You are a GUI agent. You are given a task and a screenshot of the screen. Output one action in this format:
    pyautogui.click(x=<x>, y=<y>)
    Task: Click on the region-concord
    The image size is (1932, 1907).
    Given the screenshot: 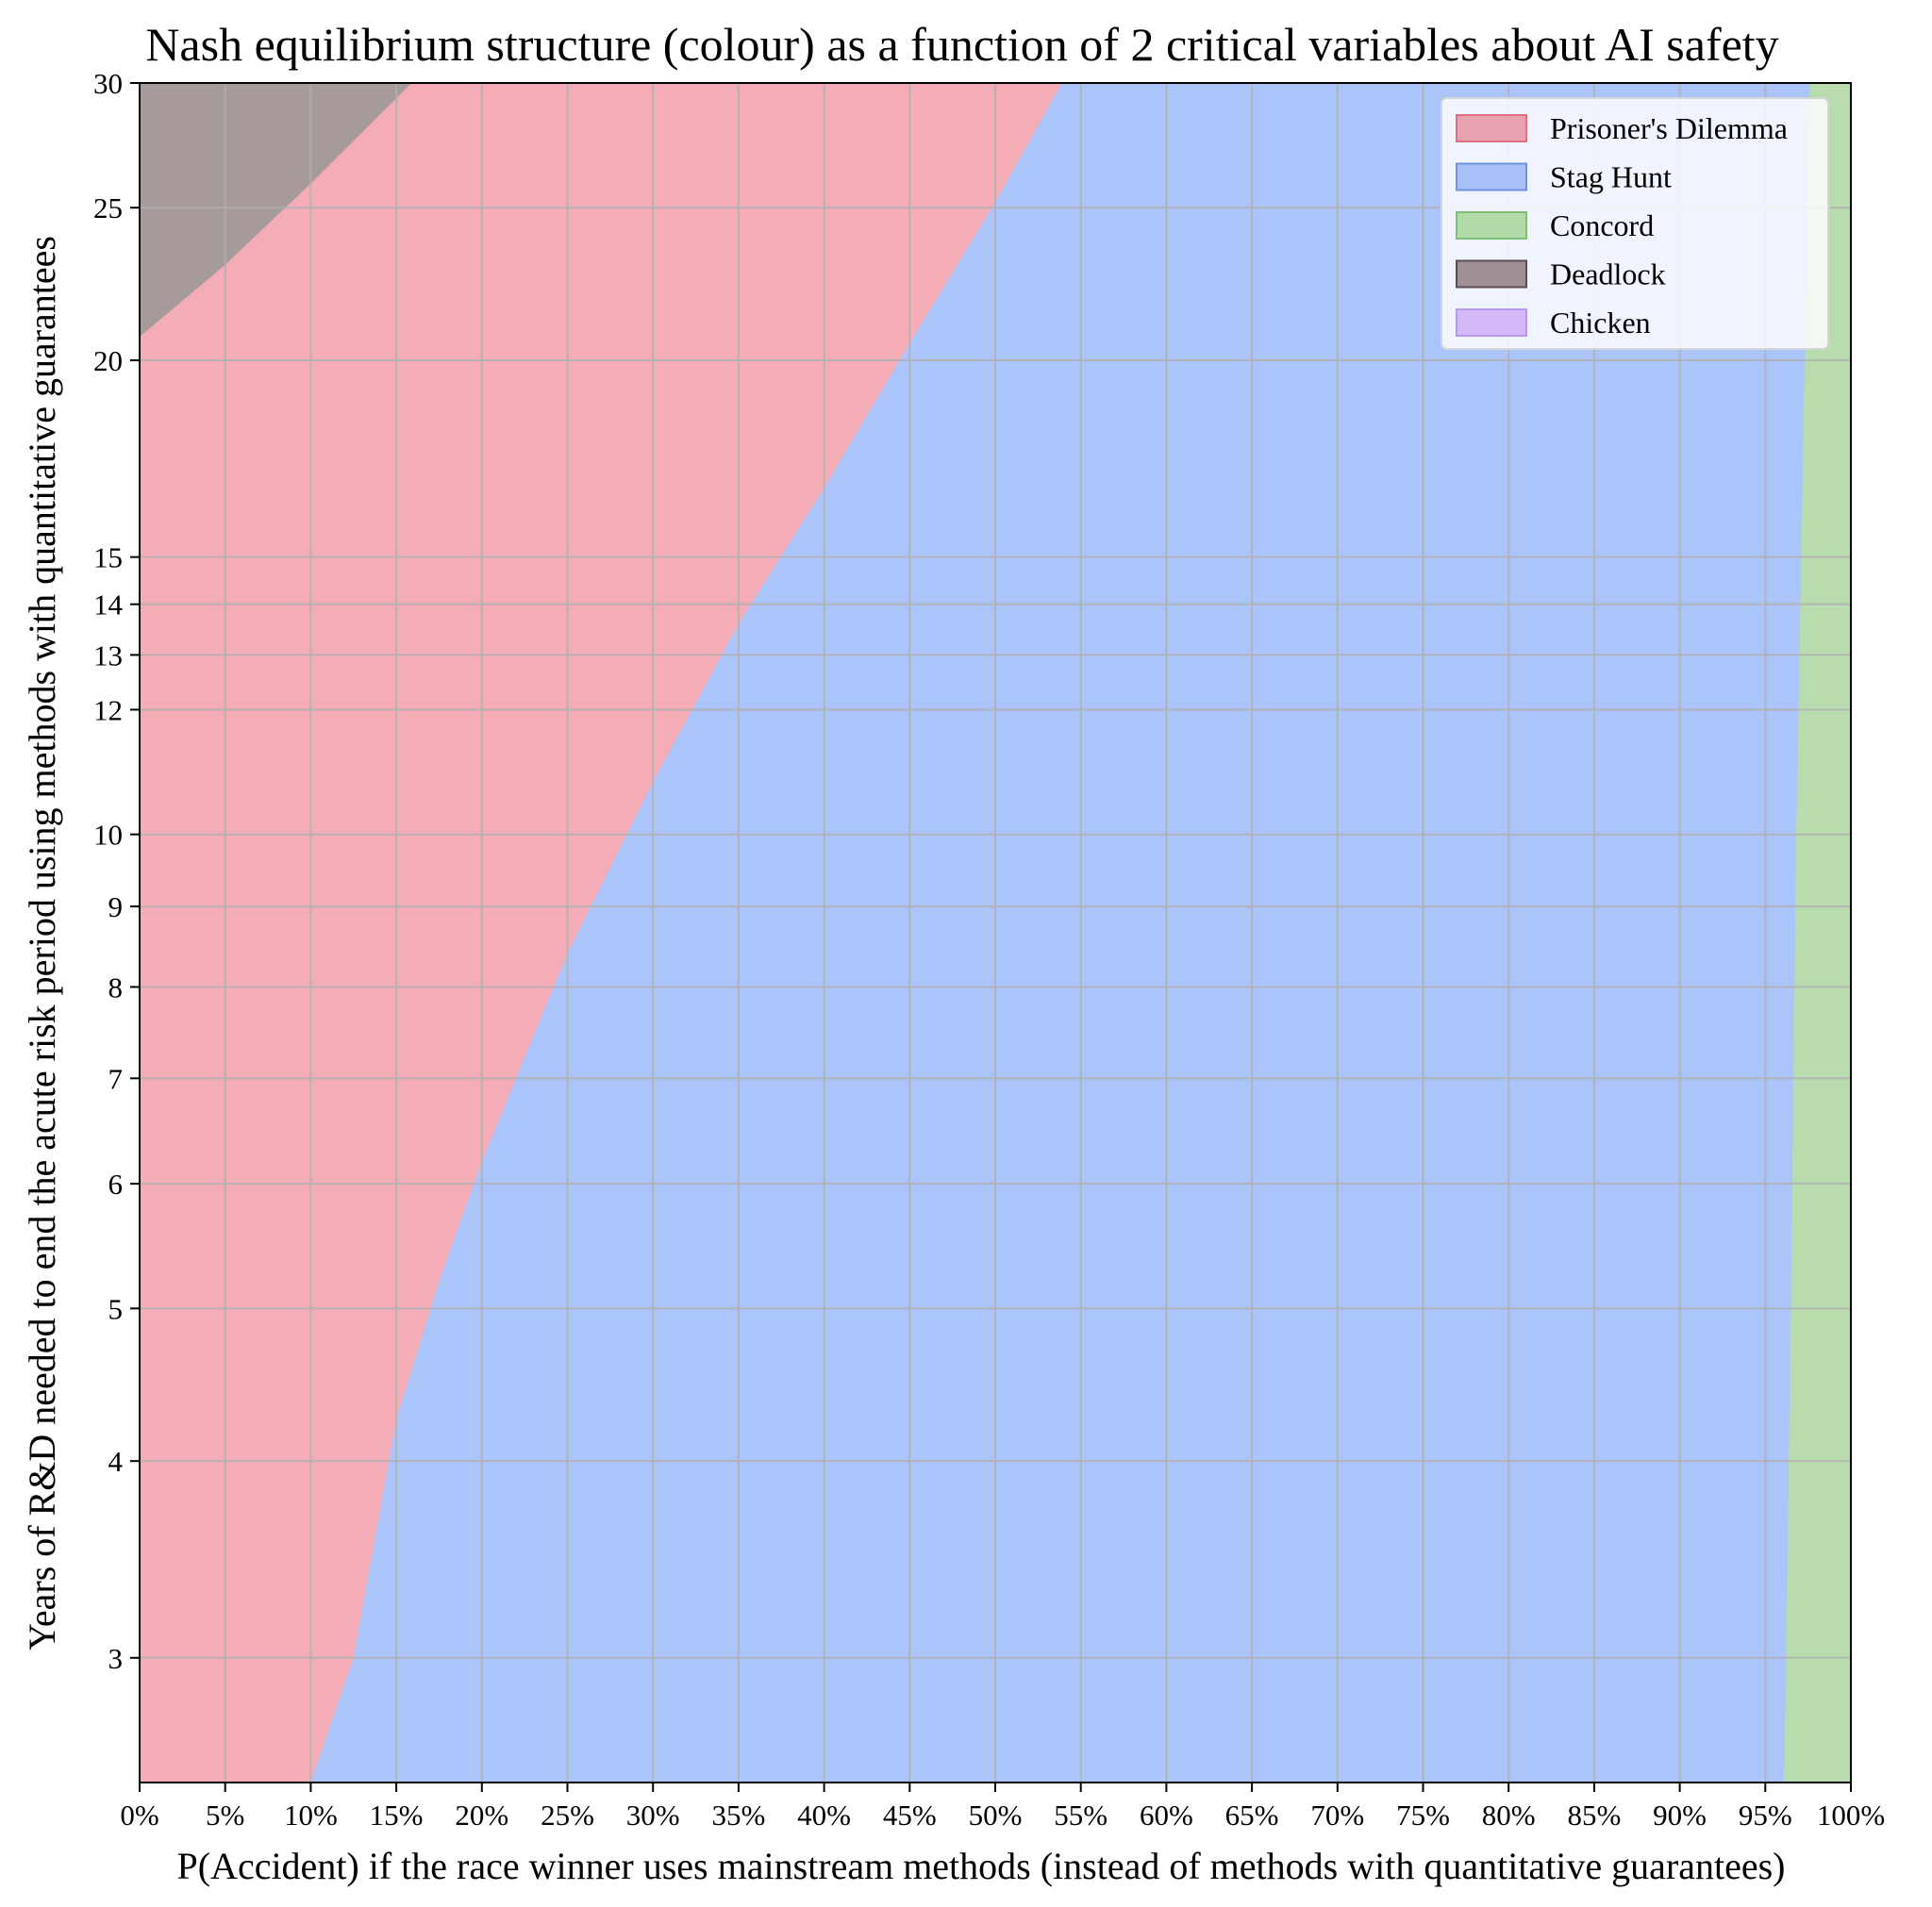 What is the action you would take?
    pyautogui.click(x=1817, y=933)
    